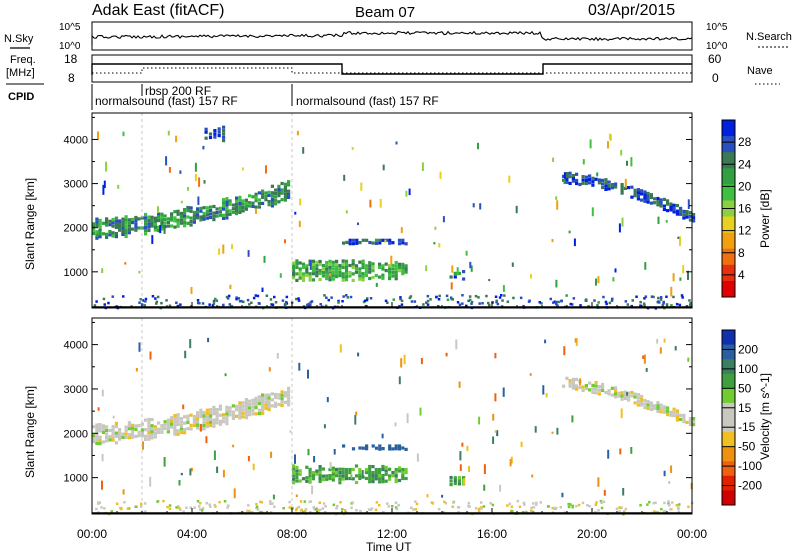 This screenshot has height=554, width=800. What do you see at coordinates (71, 59) in the screenshot?
I see `freq-tick-top: 18` at bounding box center [71, 59].